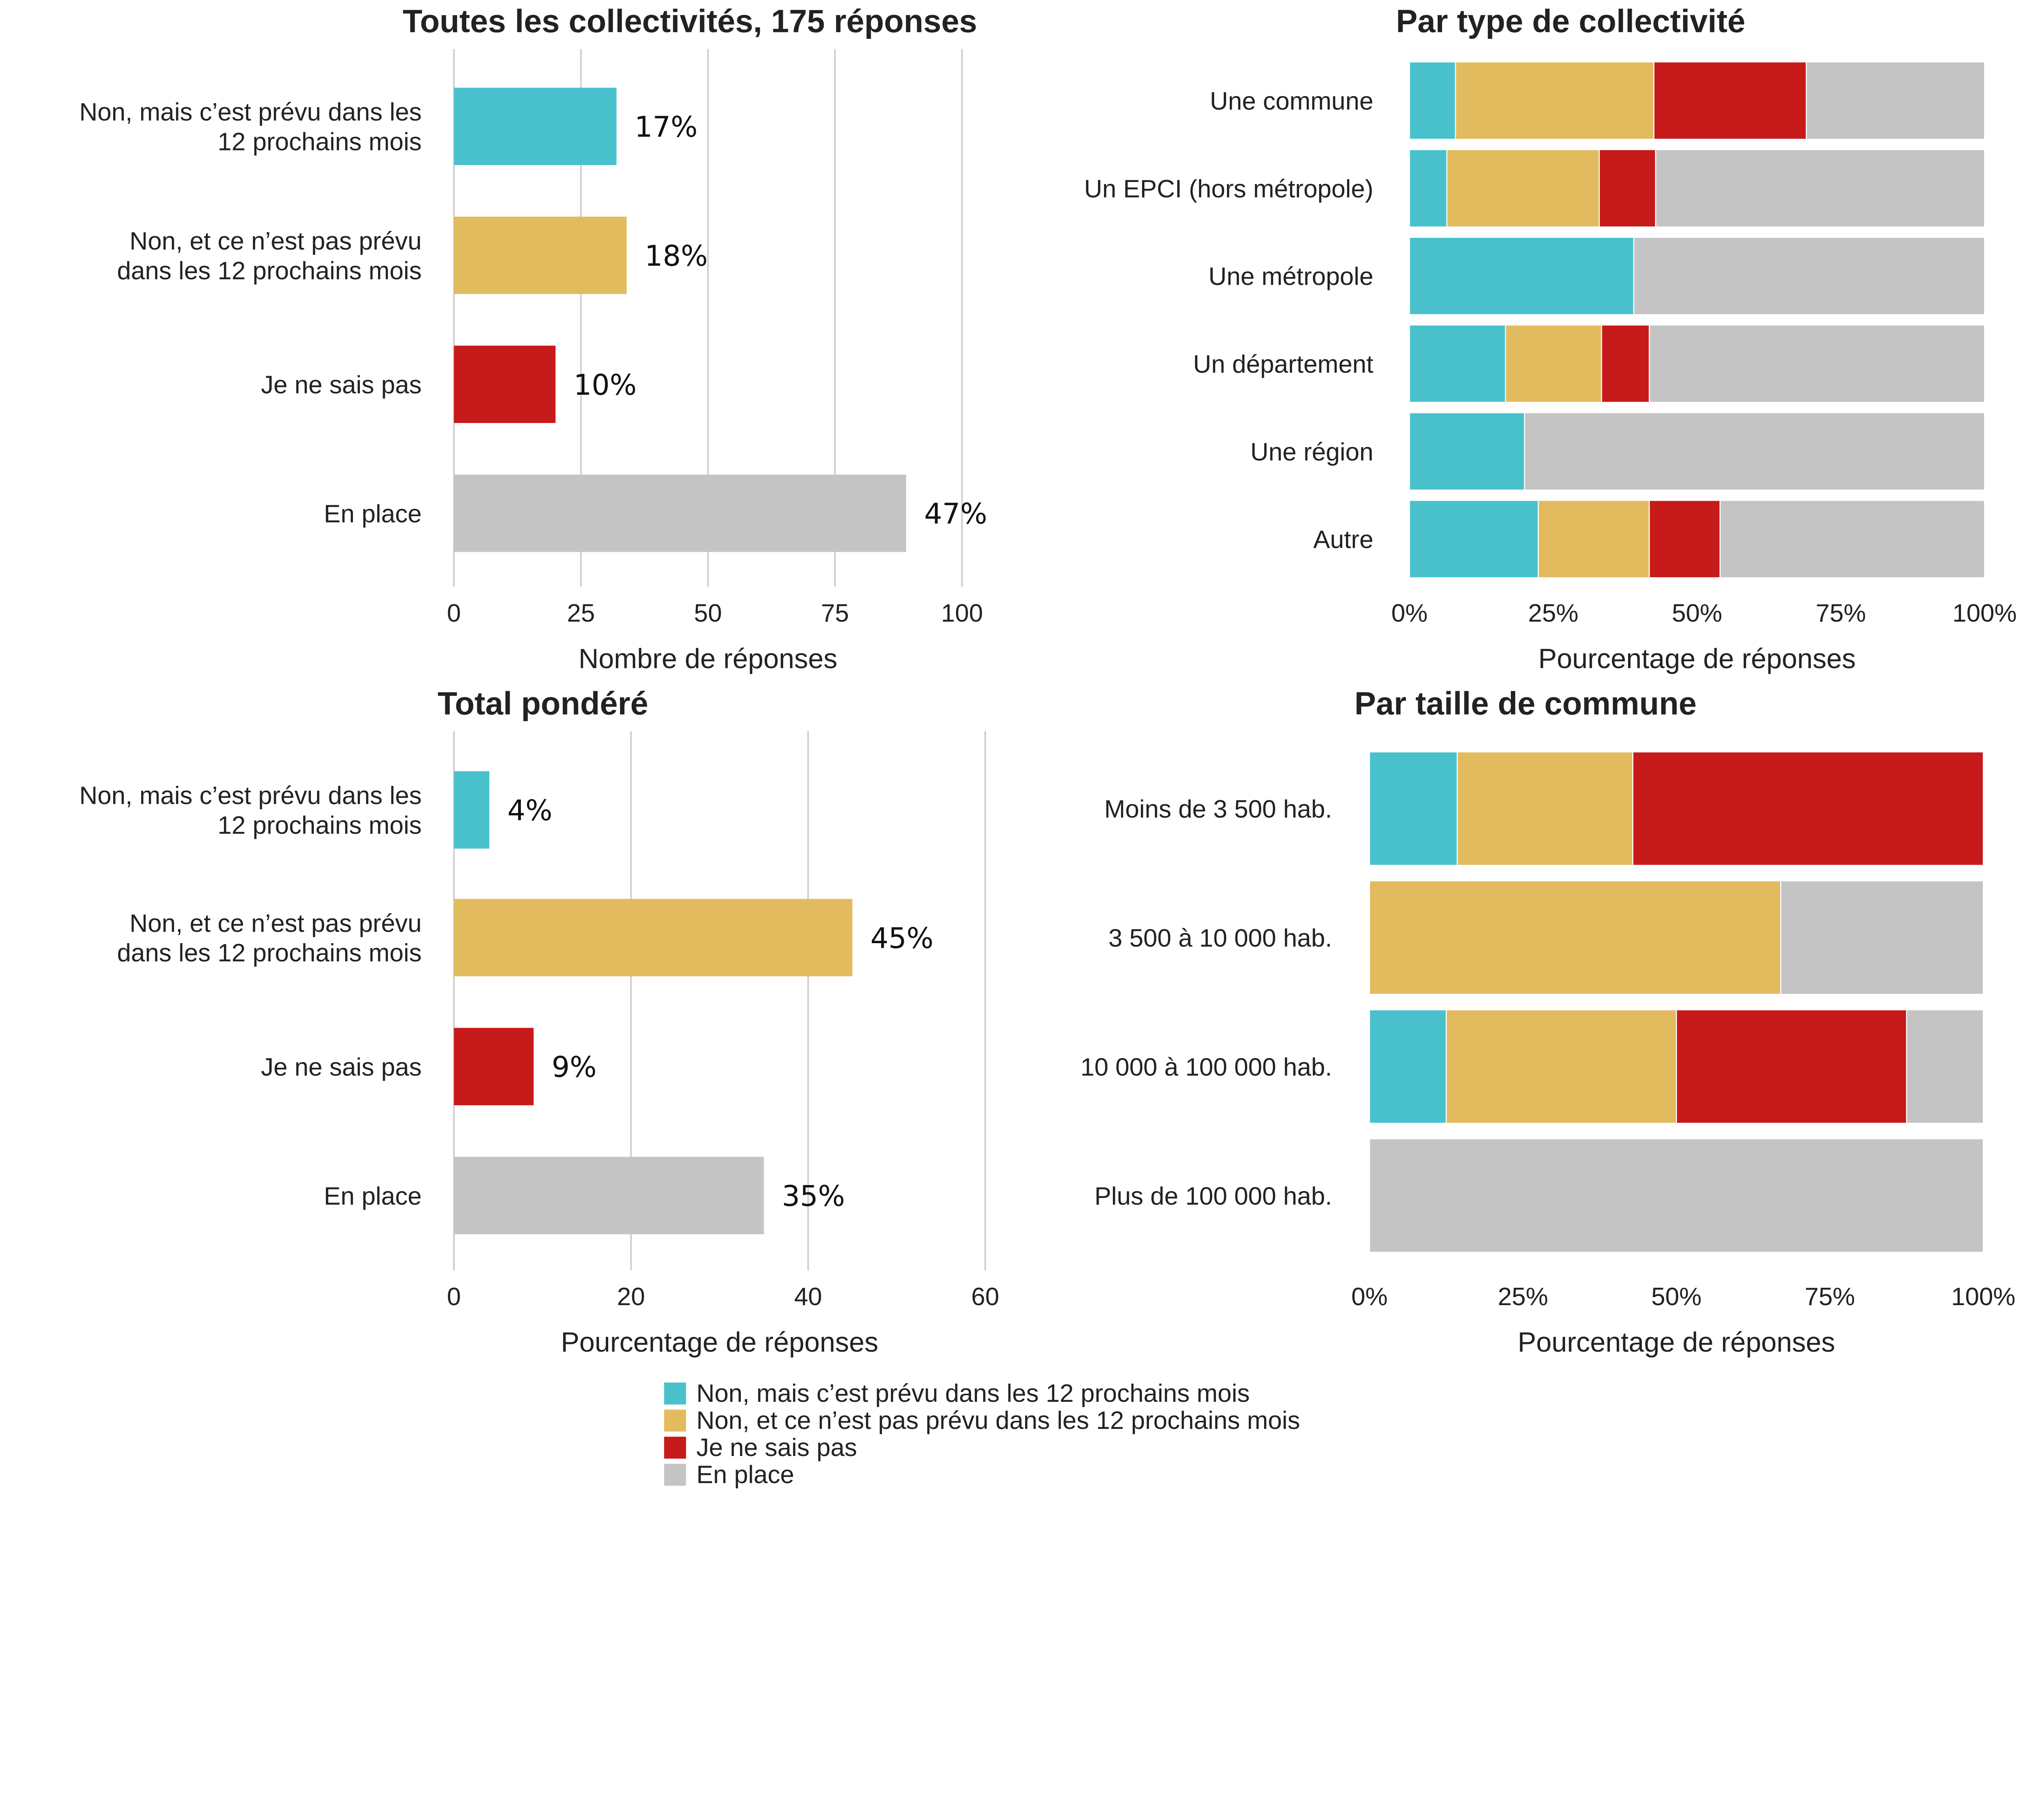 The height and width of the screenshot is (1820, 2022). Describe the element at coordinates (530, 810) in the screenshot. I see `data-label: 4%` at that location.